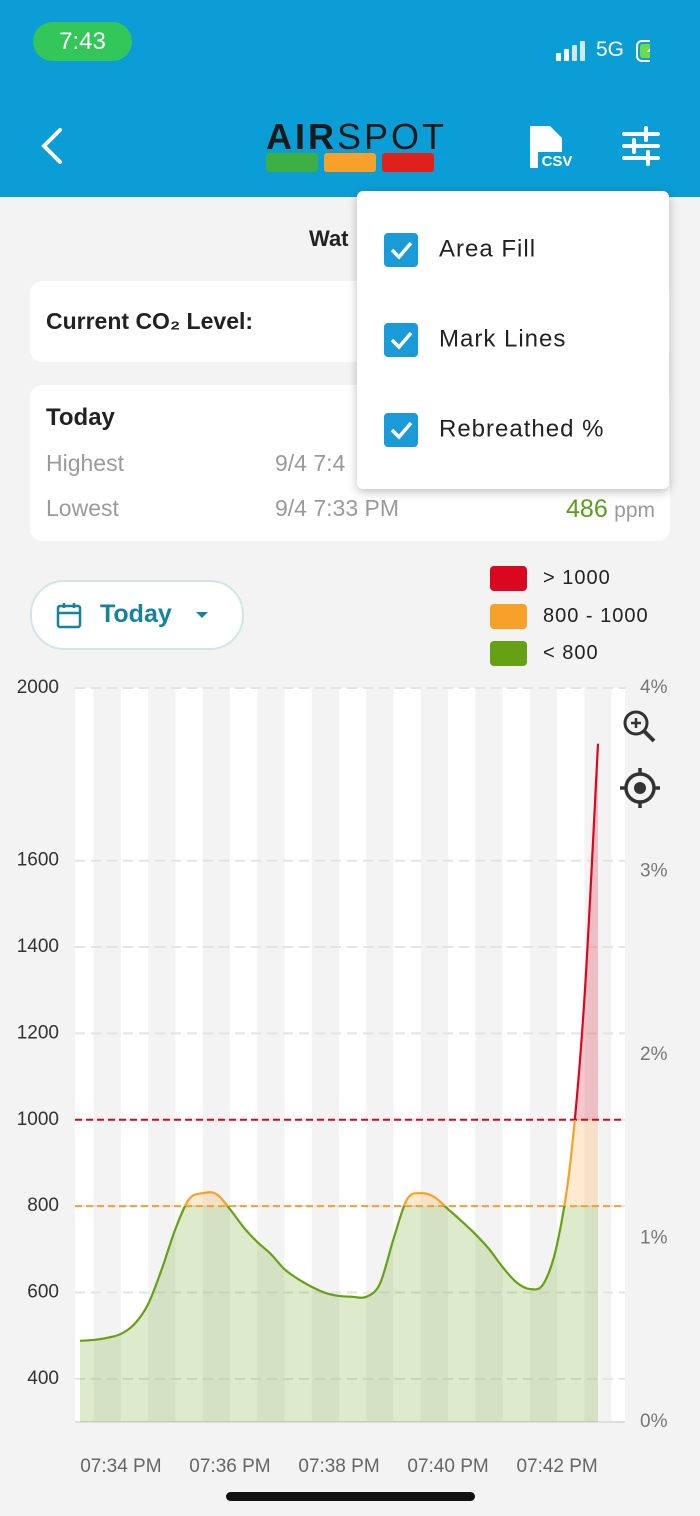 The image size is (700, 1516). I want to click on status-icons, so click(603, 51).